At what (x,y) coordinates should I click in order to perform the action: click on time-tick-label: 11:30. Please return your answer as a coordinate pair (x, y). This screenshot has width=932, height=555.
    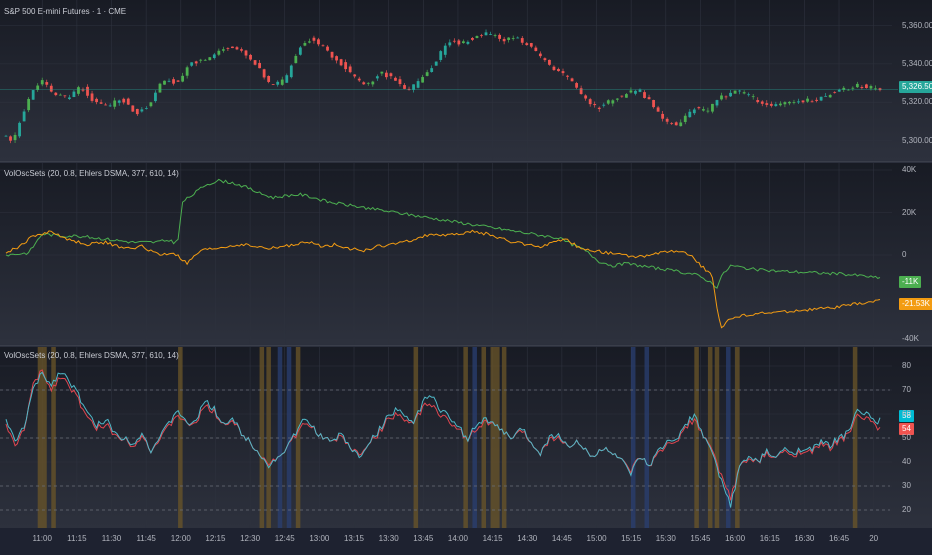
    Looking at the image, I should click on (111, 538).